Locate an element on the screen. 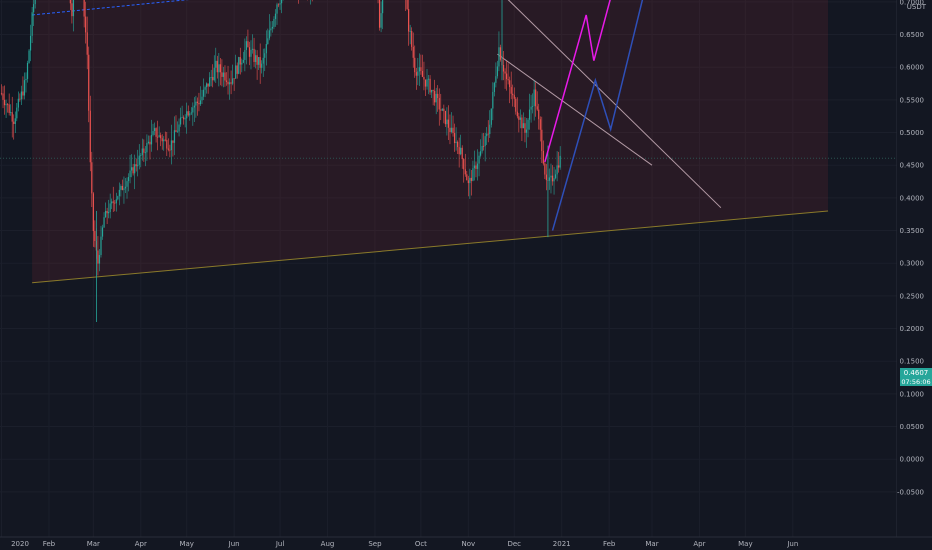 This screenshot has height=550, width=932. time-tick-label: 2021 is located at coordinates (562, 544).